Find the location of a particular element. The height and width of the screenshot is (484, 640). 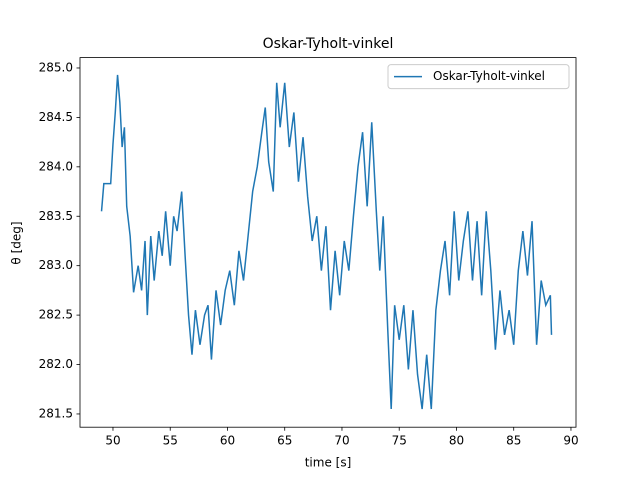

y-tick-label: 285.0 is located at coordinates (56, 67).